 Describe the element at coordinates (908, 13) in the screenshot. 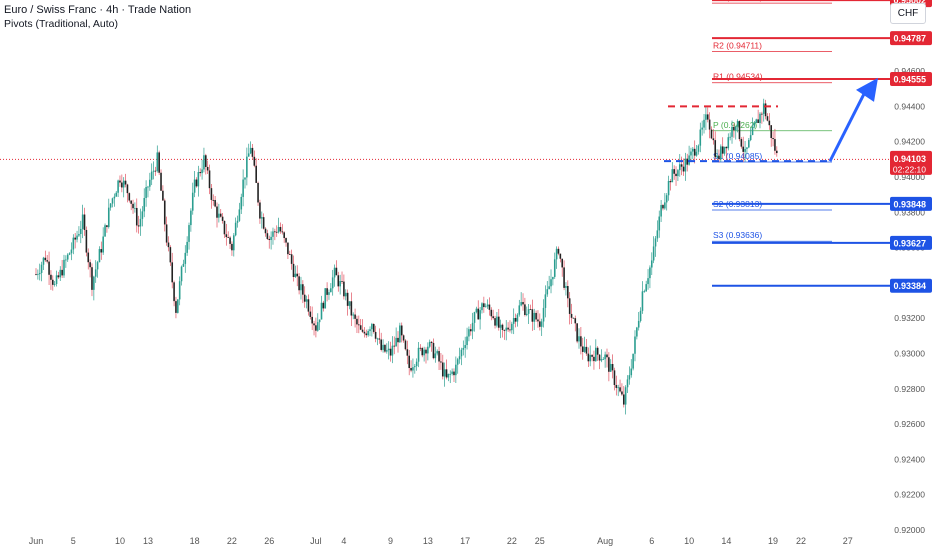

I see `currency-button: CHF` at that location.